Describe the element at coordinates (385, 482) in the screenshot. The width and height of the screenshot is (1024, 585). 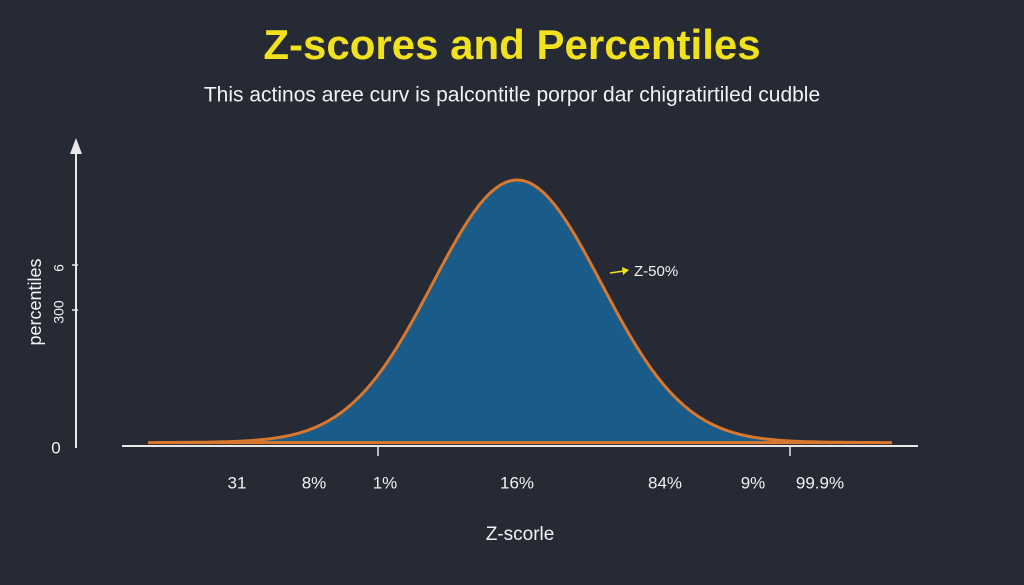
I see `x-tick-label: 1%` at that location.